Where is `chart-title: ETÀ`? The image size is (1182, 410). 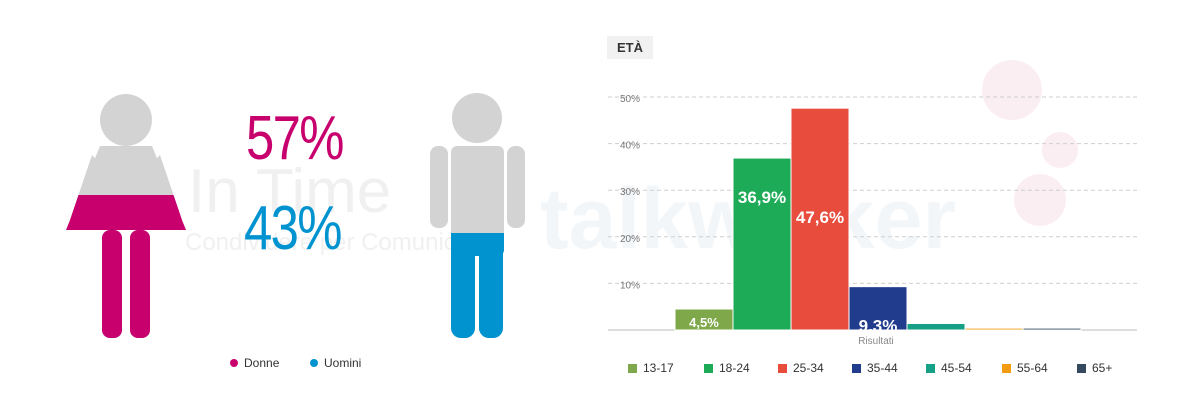 chart-title: ETÀ is located at coordinates (630, 47).